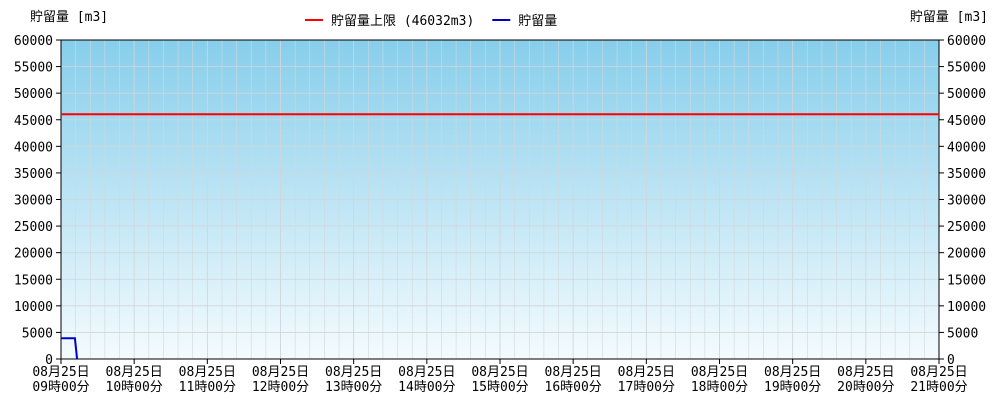 The height and width of the screenshot is (404, 1000). Describe the element at coordinates (49, 360) in the screenshot. I see `y-tick-label: 0` at that location.